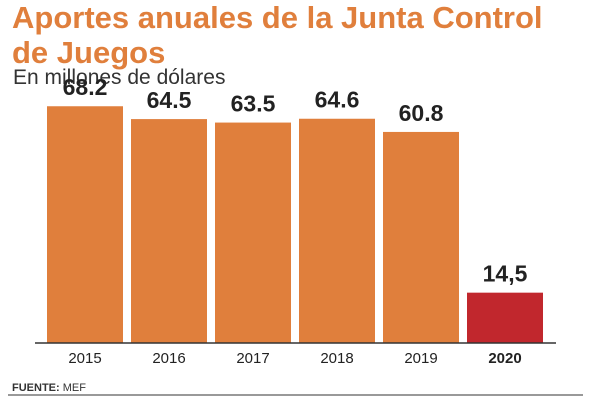  Describe the element at coordinates (337, 230) in the screenshot. I see `bar-2018` at that location.